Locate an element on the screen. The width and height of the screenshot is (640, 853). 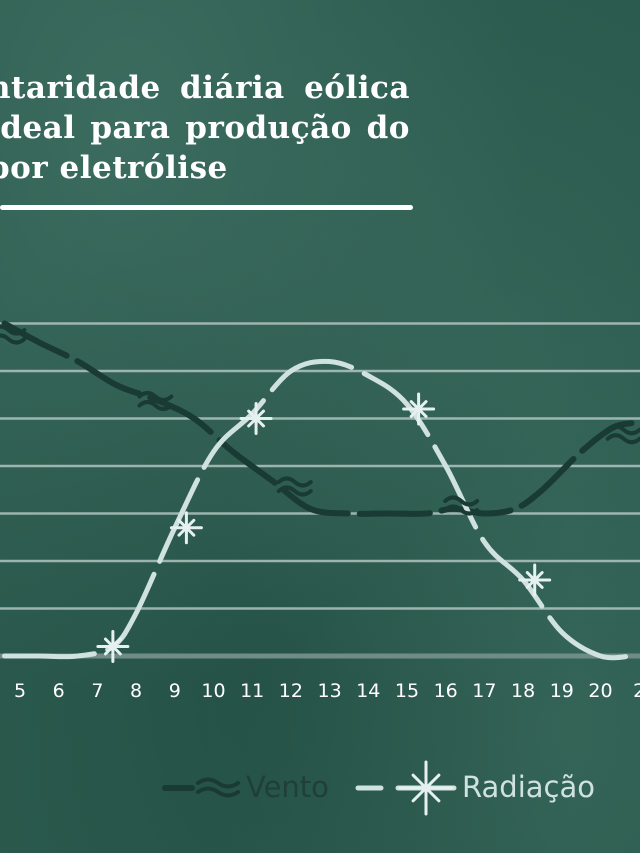
x-tick-label: 10 is located at coordinates (213, 691).